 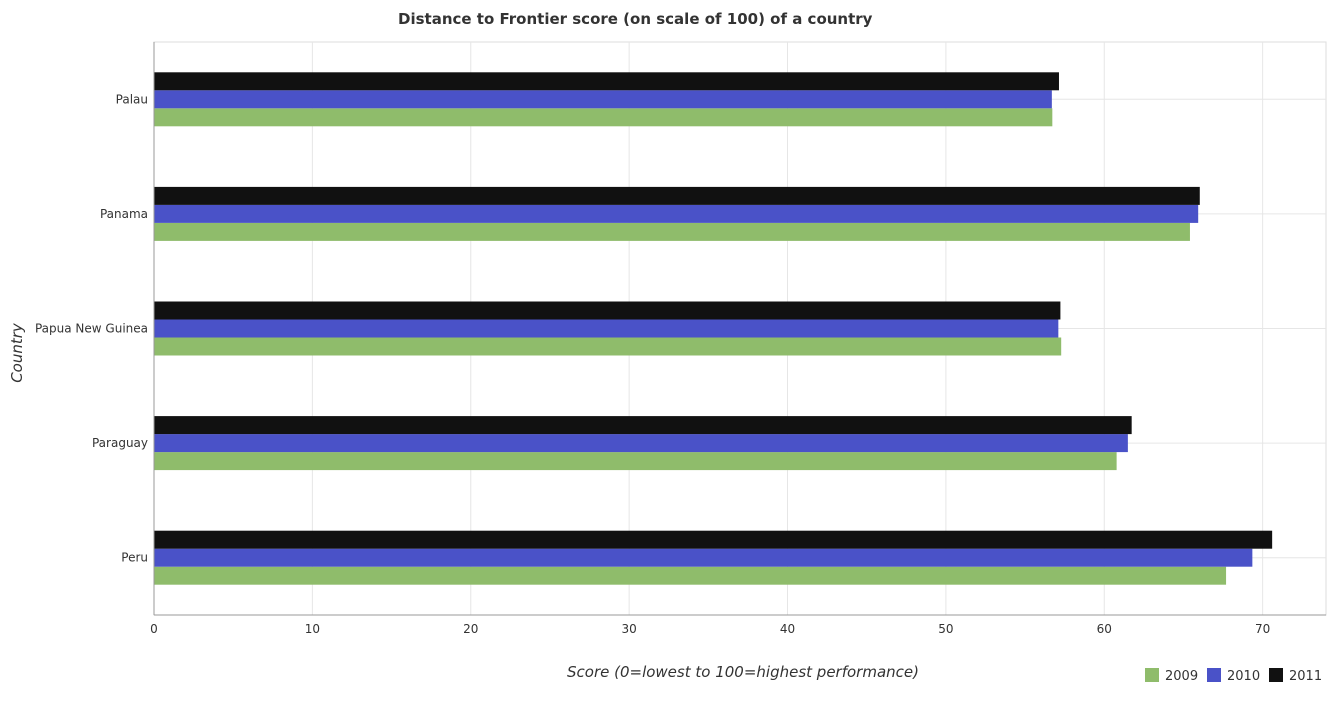 What do you see at coordinates (1276, 675) in the screenshot?
I see `legend-swatch-2011` at bounding box center [1276, 675].